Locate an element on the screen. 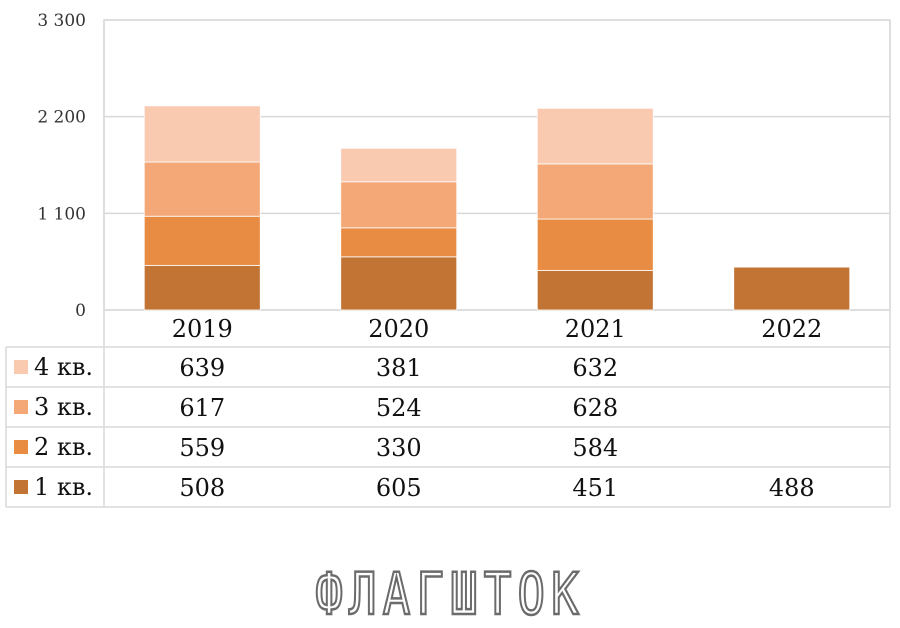 The image size is (900, 628). legend-label: 3 кв. is located at coordinates (63, 407).